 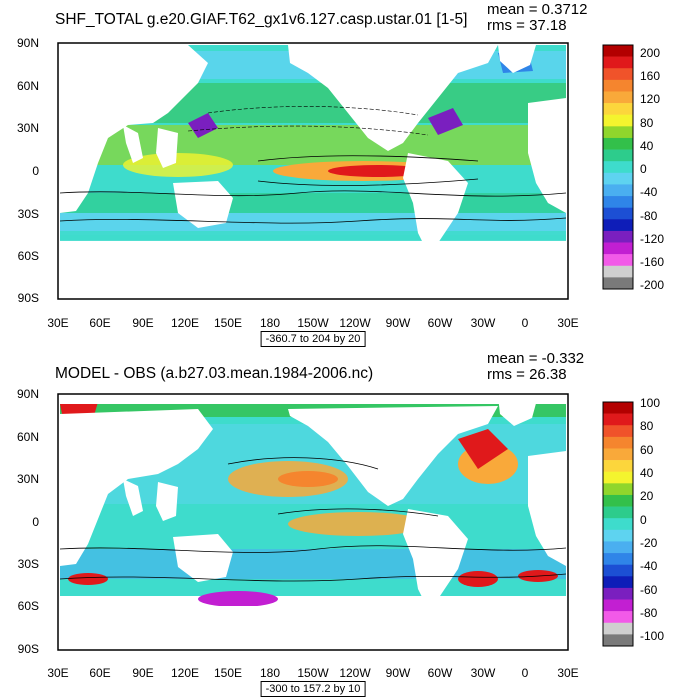 I want to click on y-label: 90N, so click(x=27, y=394).